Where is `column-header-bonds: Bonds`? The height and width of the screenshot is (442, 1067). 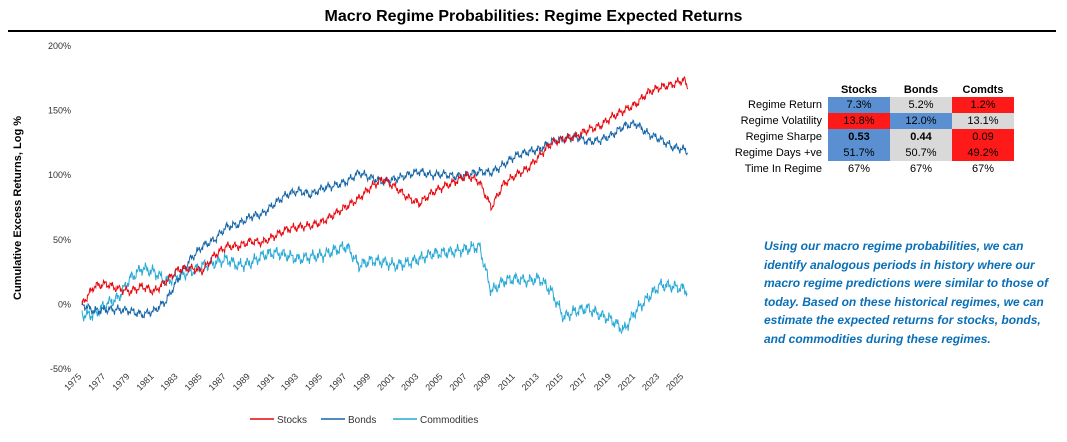 column-header-bonds: Bonds is located at coordinates (921, 90).